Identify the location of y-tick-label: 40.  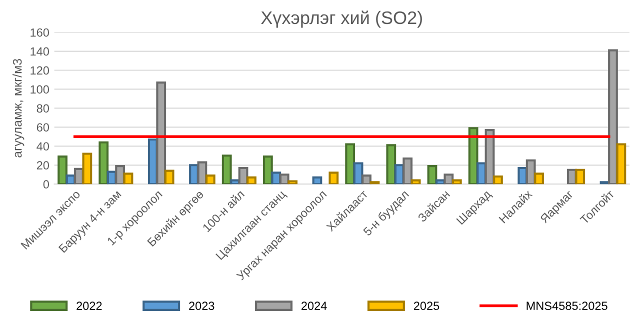
(42, 146).